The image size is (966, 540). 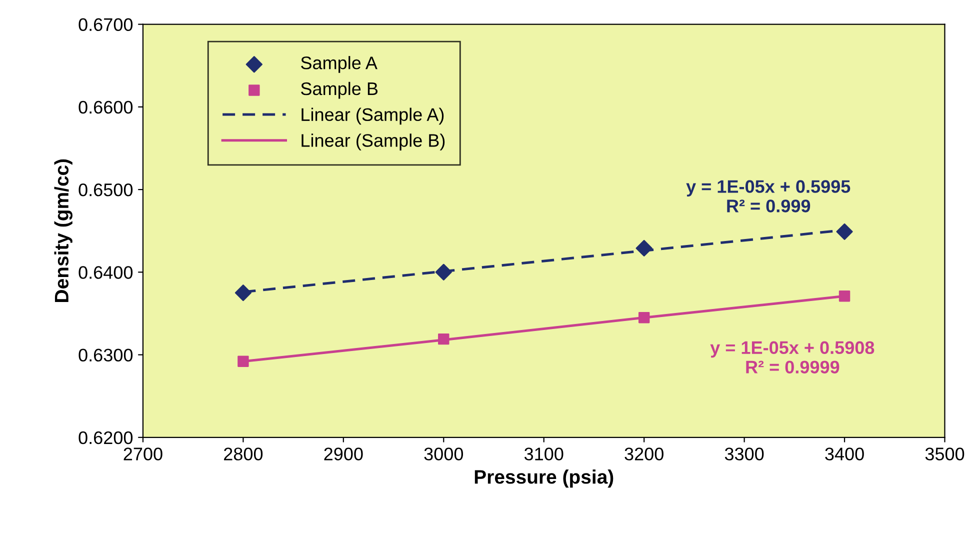 I want to click on annotation: y = 1E-05x + 0.5995 R² = 0.999, so click(x=768, y=196).